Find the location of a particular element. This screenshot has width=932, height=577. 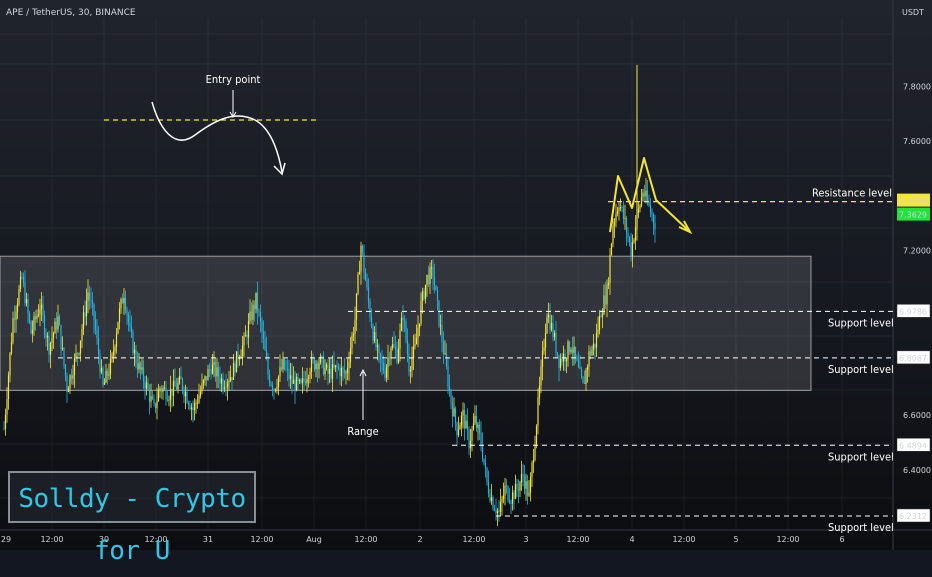

symbol-title: APE / TetherUS, 30, BINANCE is located at coordinates (71, 13).